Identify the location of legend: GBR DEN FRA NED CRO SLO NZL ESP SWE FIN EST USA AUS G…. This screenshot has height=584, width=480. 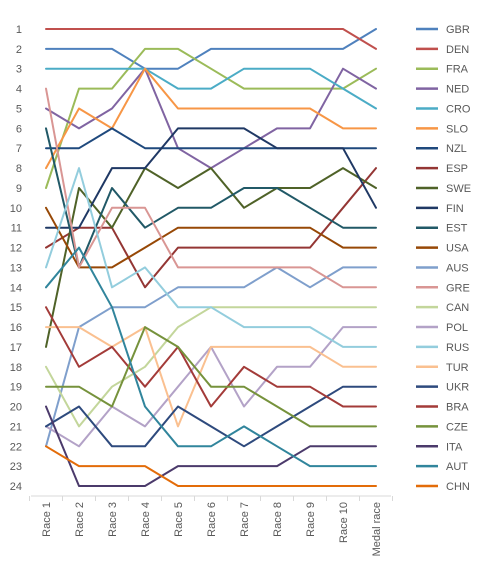
(443, 258).